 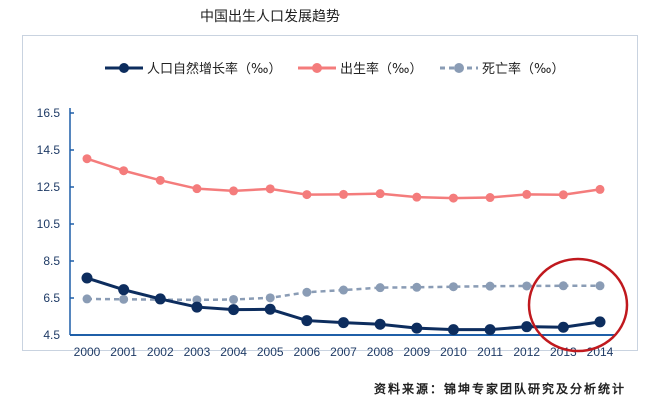 What do you see at coordinates (51, 261) in the screenshot?
I see `y-tick-label: 8.5` at bounding box center [51, 261].